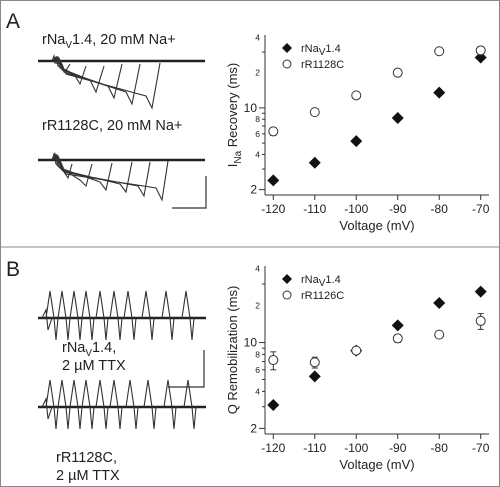 The height and width of the screenshot is (487, 500). Describe the element at coordinates (232, 350) in the screenshot. I see `y-axis-label: Q Remobilization (ms)` at that location.